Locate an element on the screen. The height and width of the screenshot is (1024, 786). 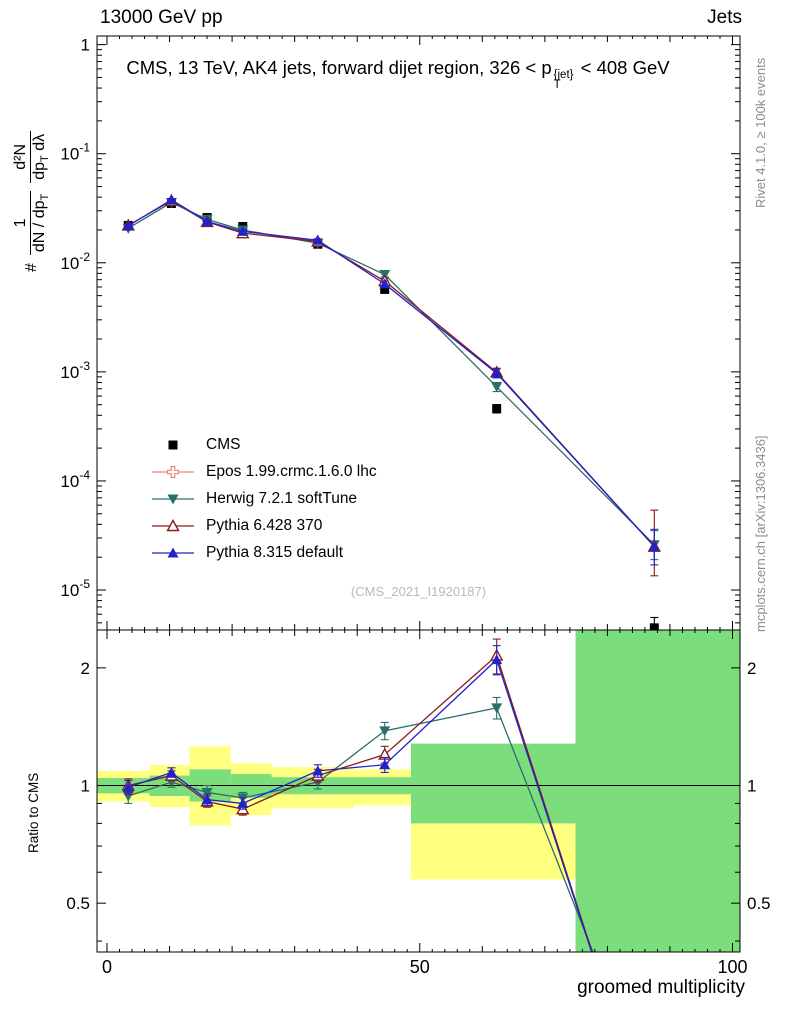
y-label-frac1-denominator: dN / dpT is located at coordinates (41, 223).